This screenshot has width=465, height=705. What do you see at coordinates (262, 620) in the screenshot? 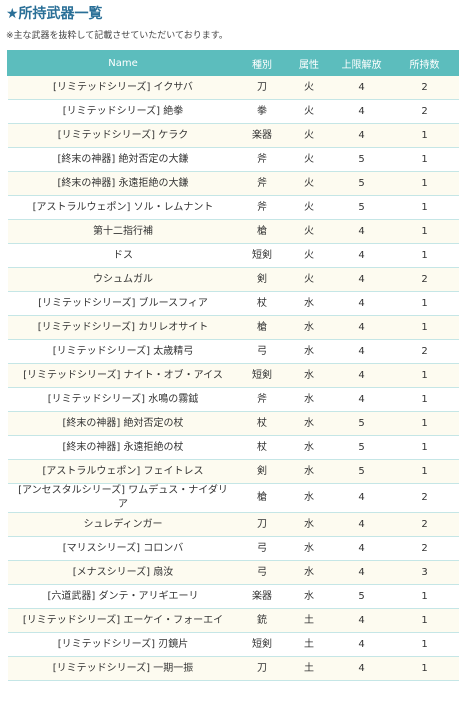
I see `cell: 銃` at bounding box center [262, 620].